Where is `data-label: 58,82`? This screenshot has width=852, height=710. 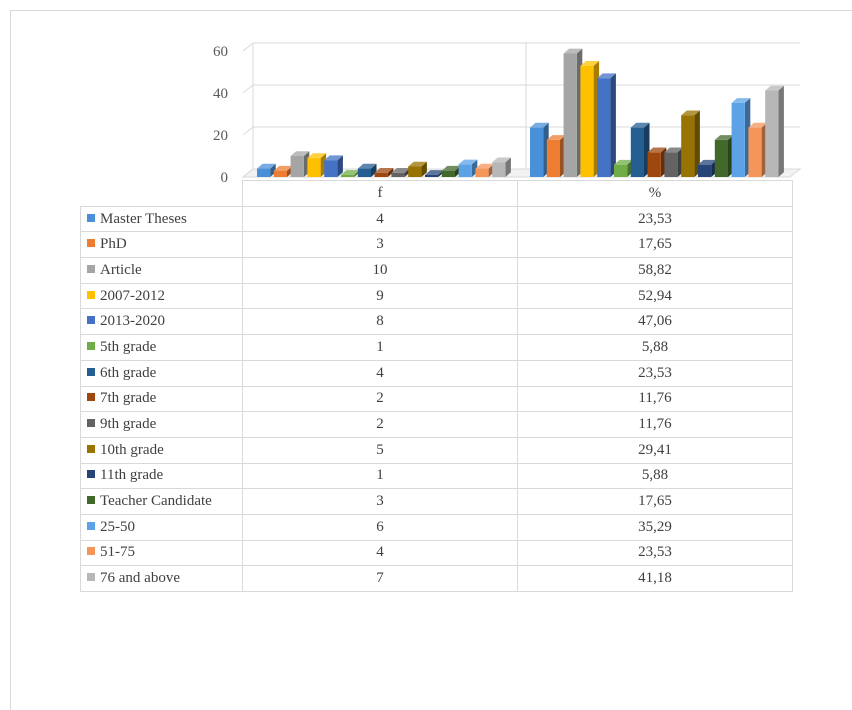
data-label: 58,82 is located at coordinates (655, 270).